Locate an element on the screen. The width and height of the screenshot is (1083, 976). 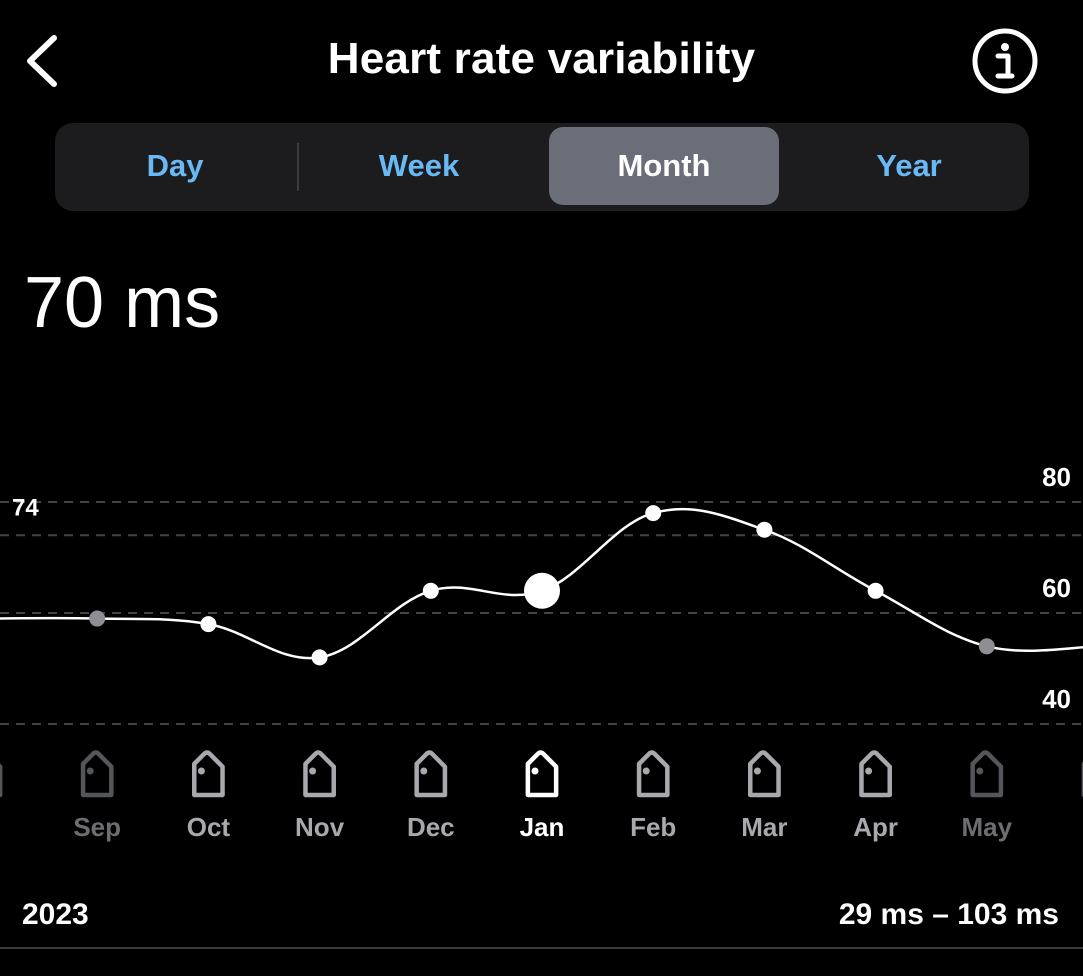
back-button is located at coordinates (43, 61).